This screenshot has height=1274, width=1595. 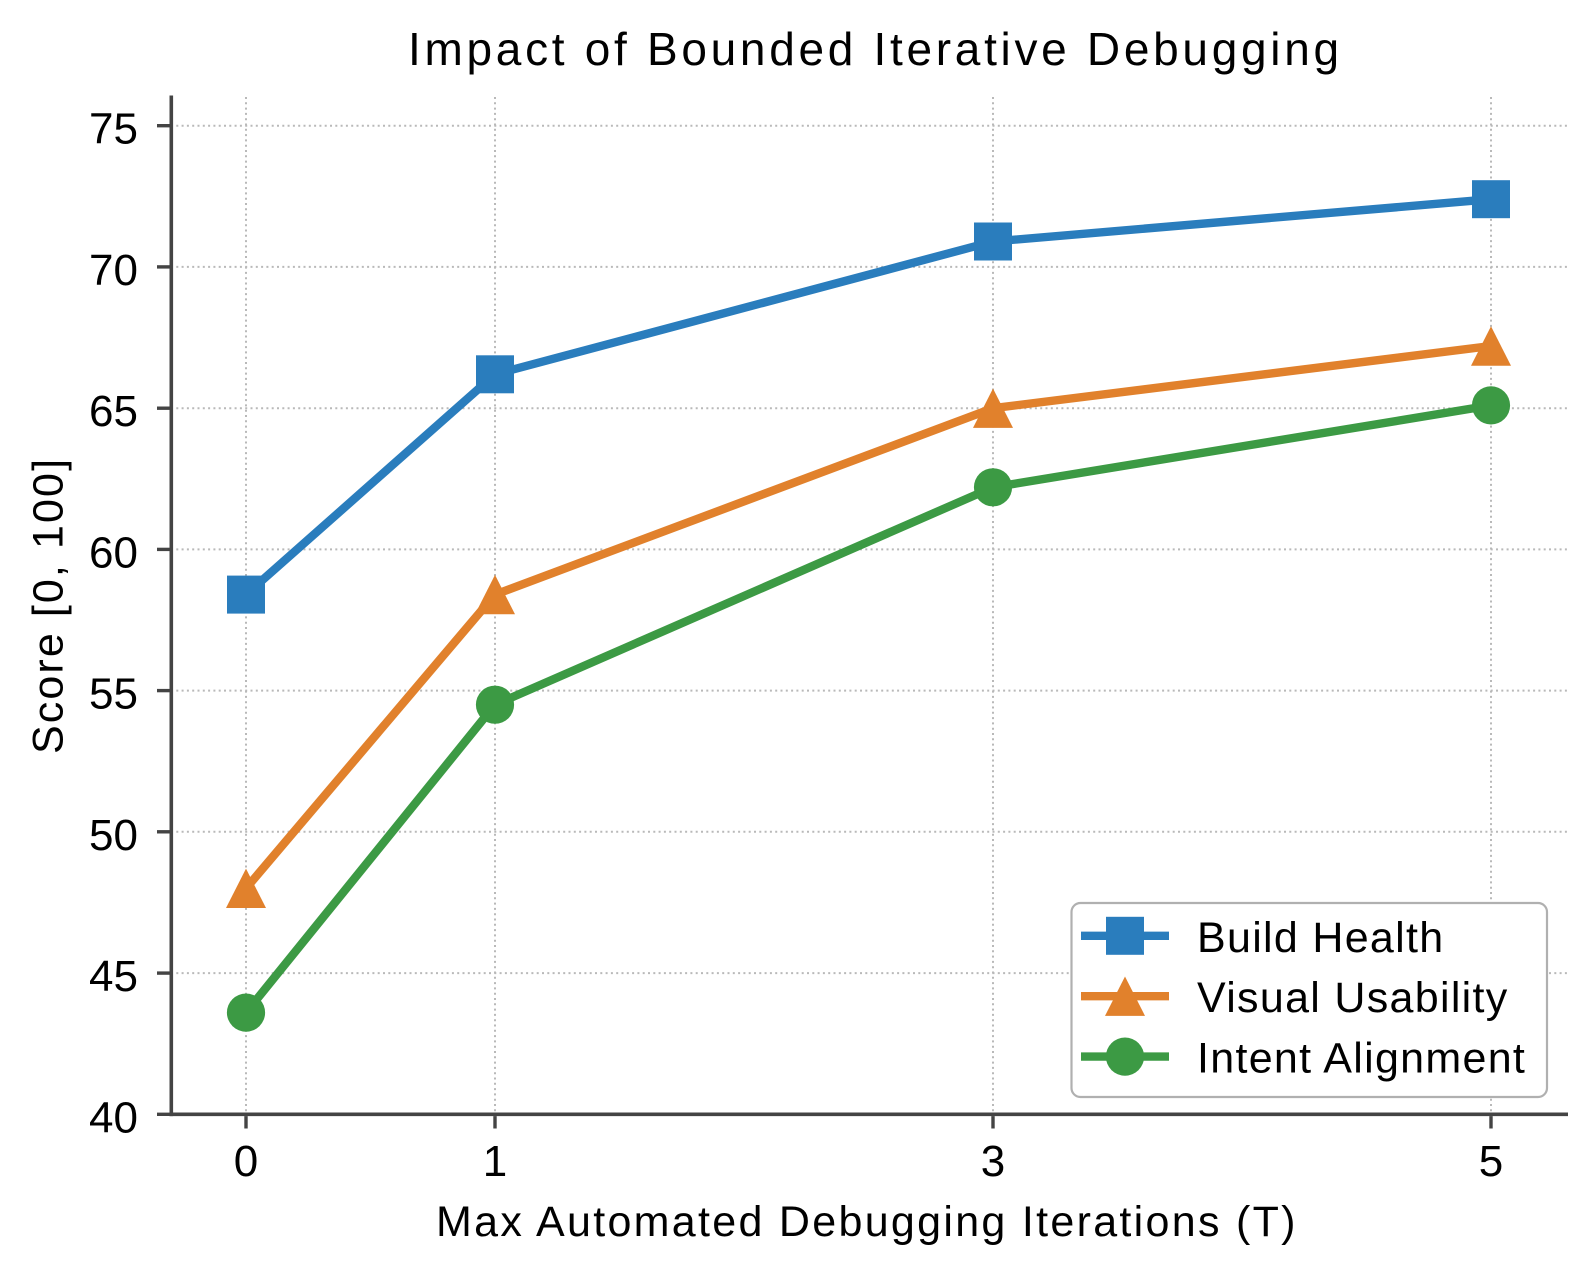 I want to click on svg-text: Intent Alignment, so click(x=1361, y=1059).